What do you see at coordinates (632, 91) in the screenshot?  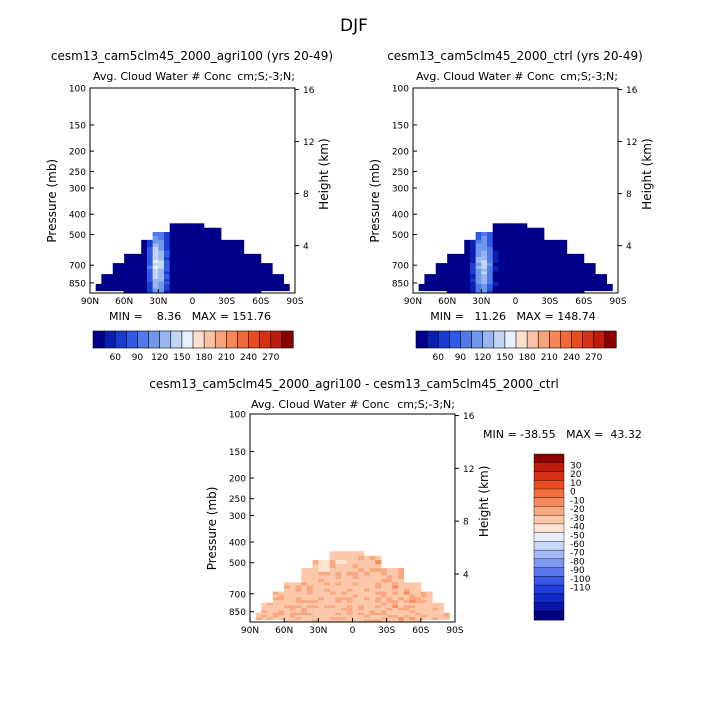 I see `height-tick-label: 16` at bounding box center [632, 91].